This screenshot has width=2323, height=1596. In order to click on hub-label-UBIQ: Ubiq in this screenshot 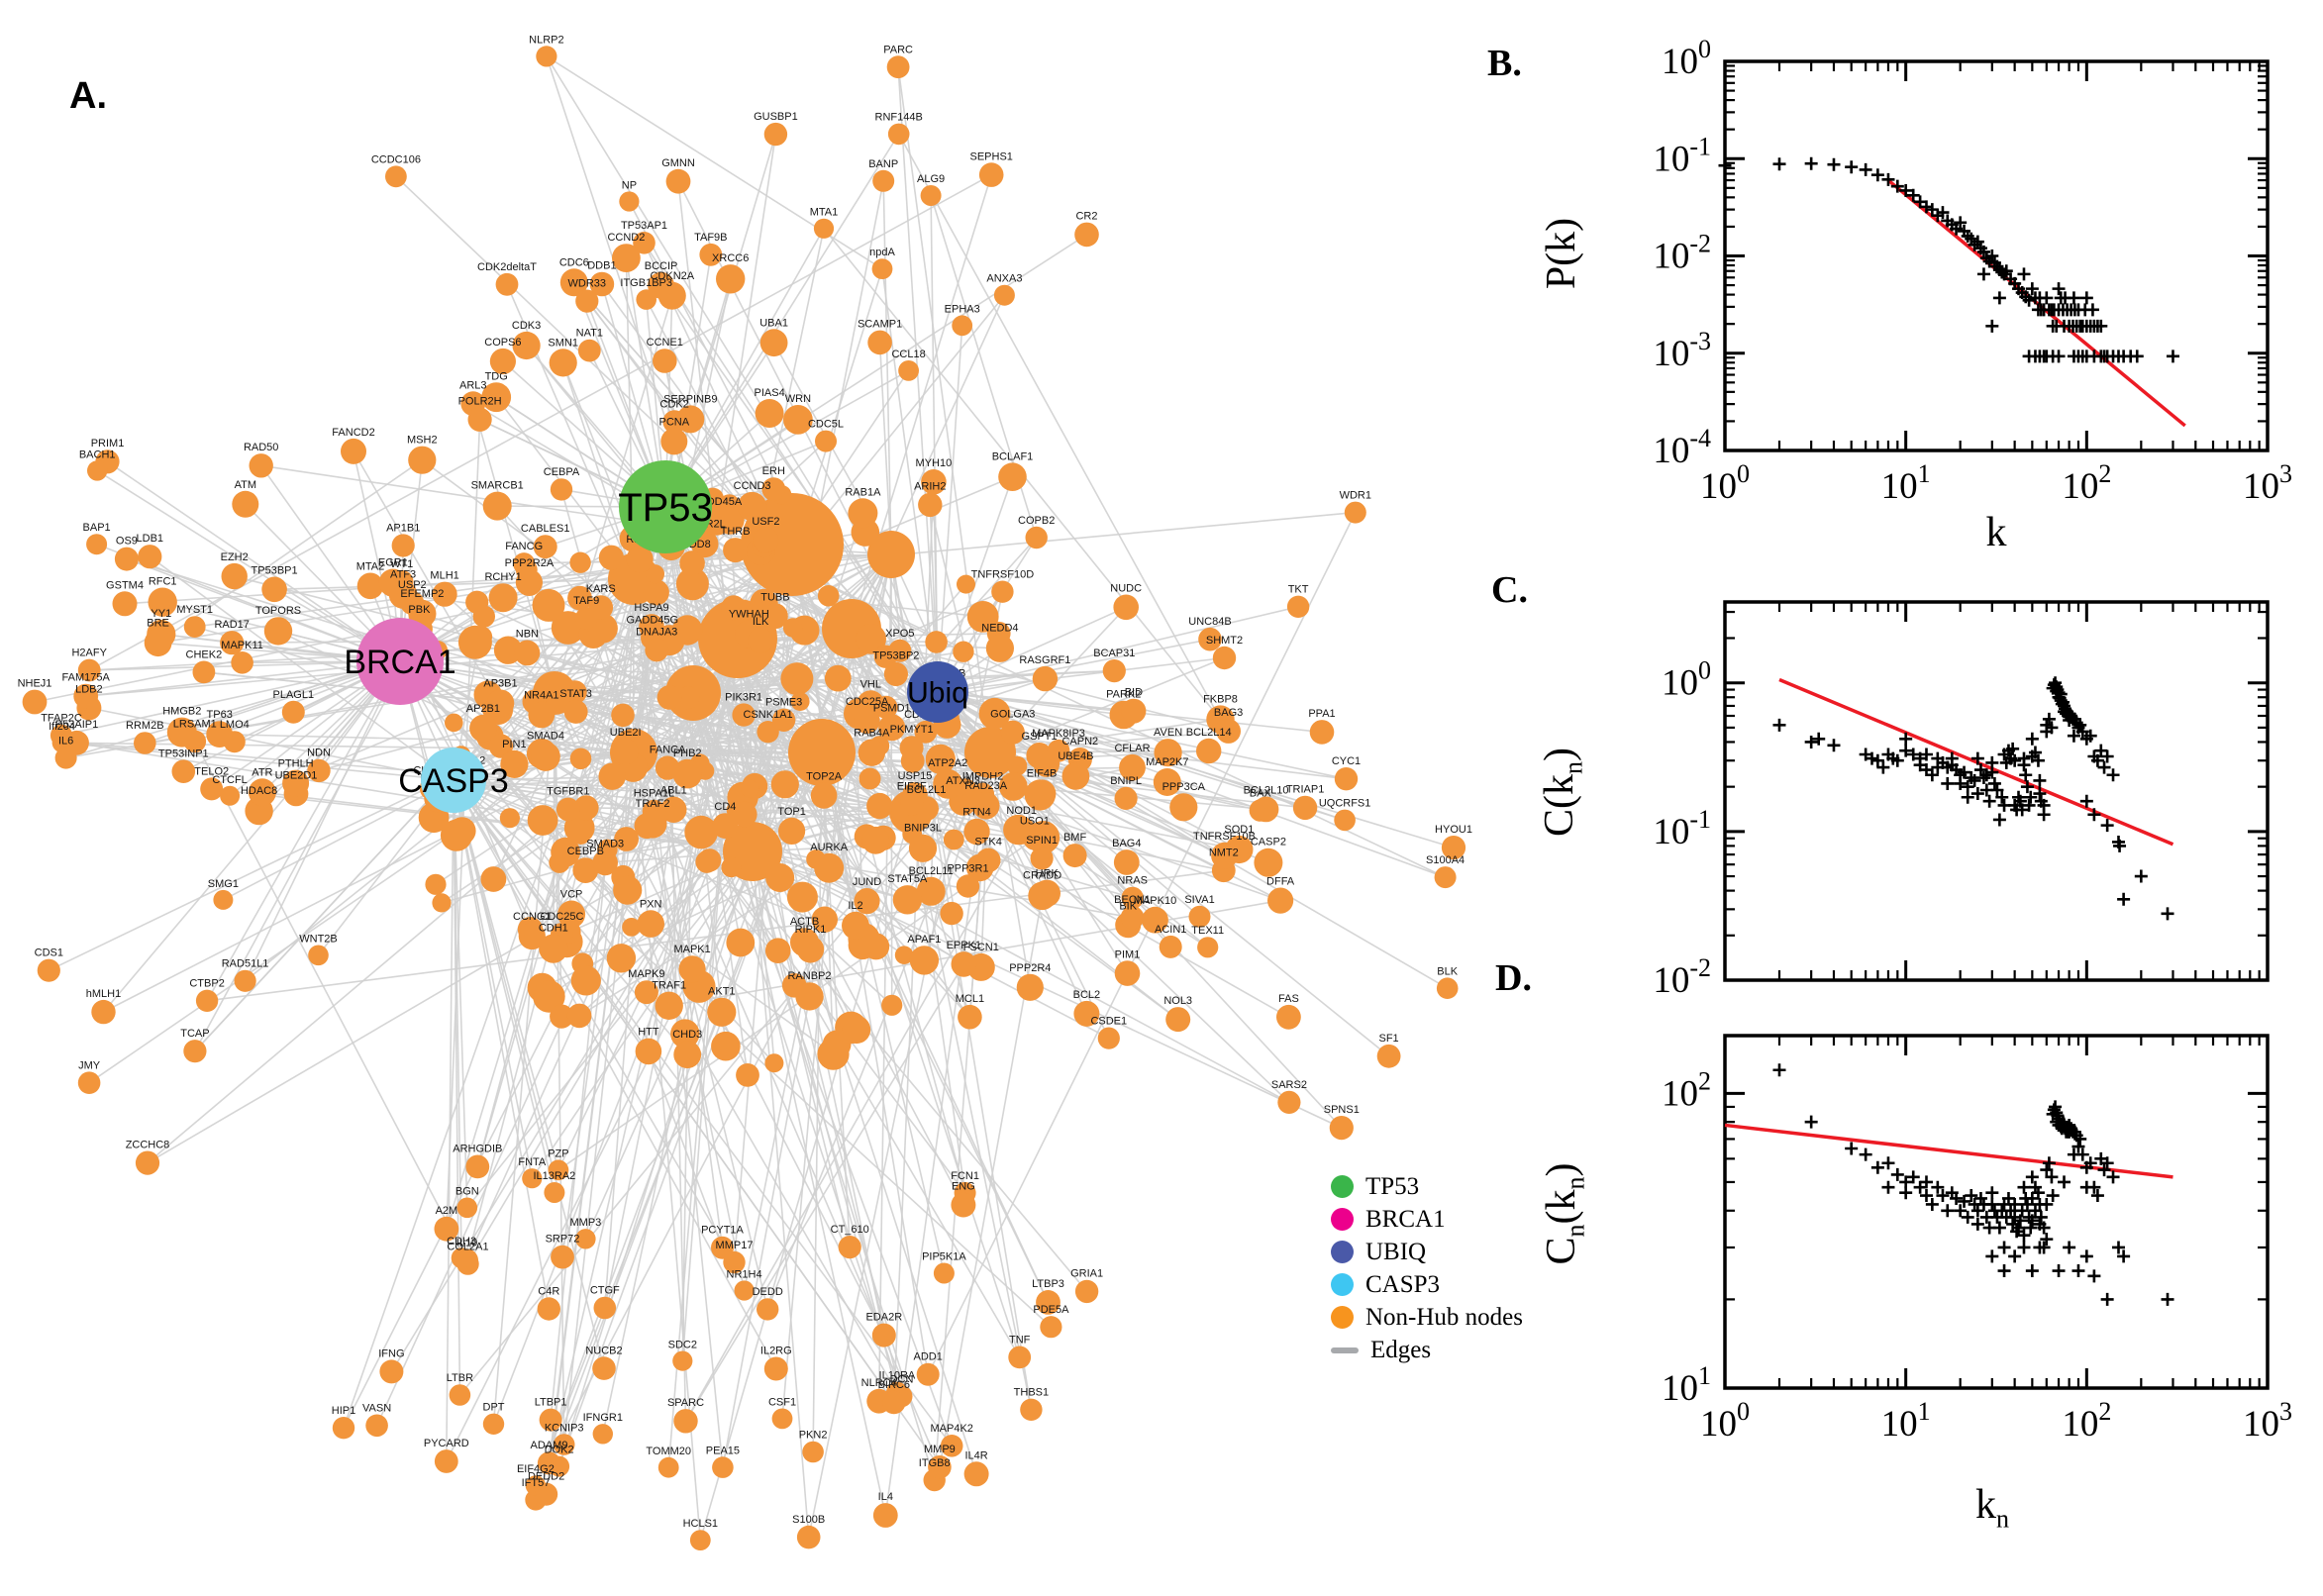, I will do `click(937, 693)`.